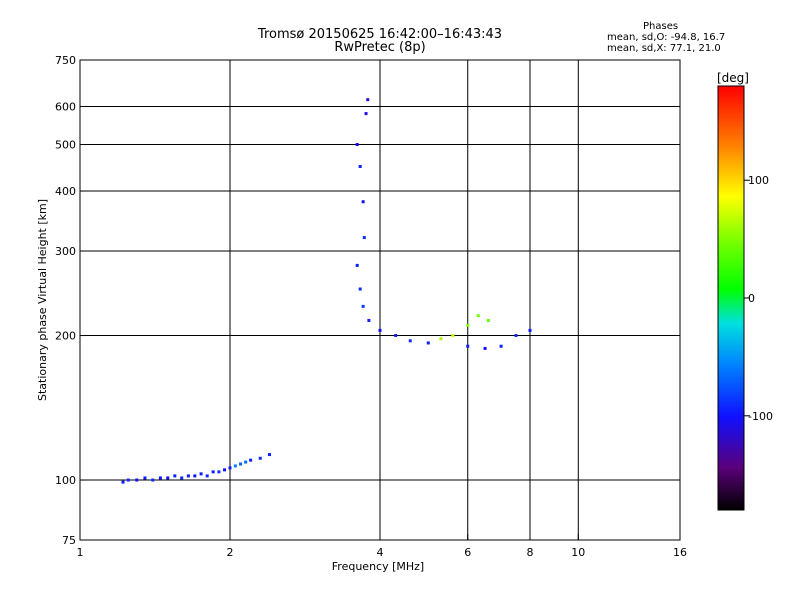 The width and height of the screenshot is (800, 600). I want to click on colorbar-label: [deg], so click(733, 78).